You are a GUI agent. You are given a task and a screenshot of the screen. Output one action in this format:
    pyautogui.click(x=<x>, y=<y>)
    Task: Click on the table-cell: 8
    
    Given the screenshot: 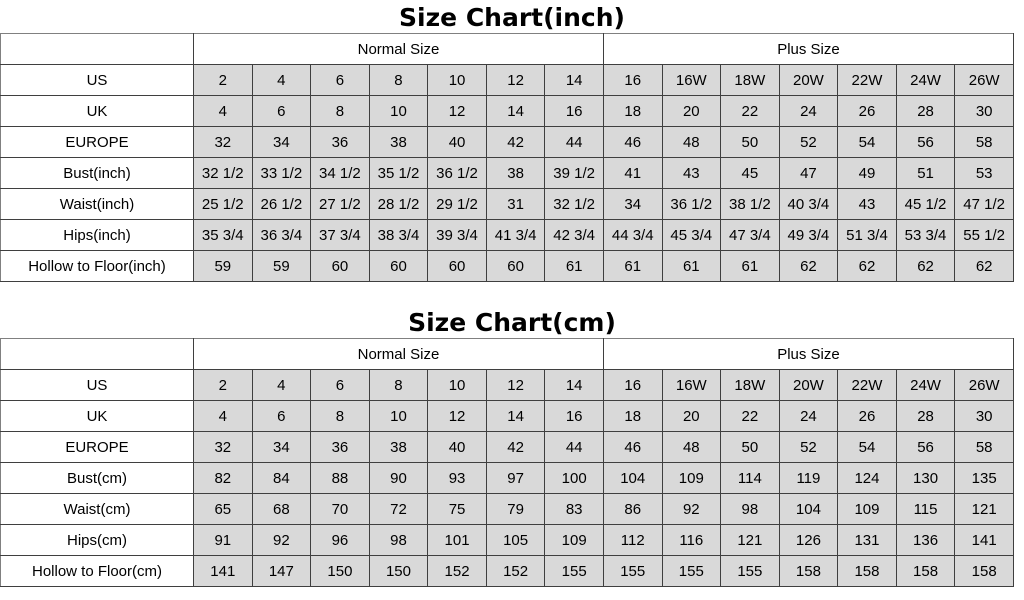 What is the action you would take?
    pyautogui.click(x=340, y=111)
    